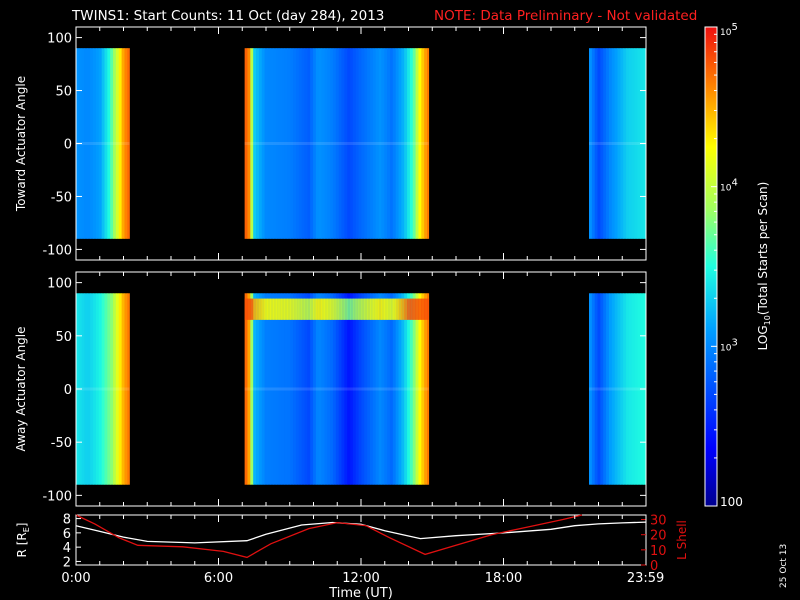 The image size is (800, 600). Describe the element at coordinates (21, 144) in the screenshot. I see `toward-y-label: Toward Actuator Angle` at that location.